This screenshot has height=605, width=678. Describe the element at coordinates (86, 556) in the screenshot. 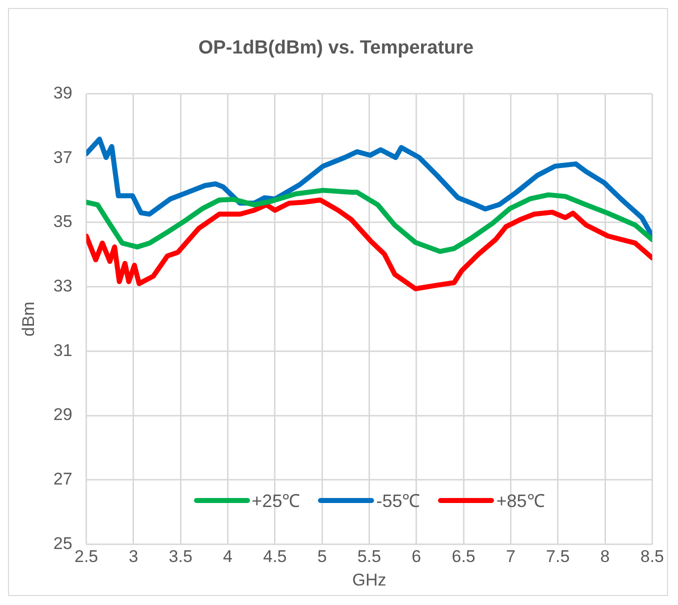

I see `x-tick-label: 2.5` at that location.